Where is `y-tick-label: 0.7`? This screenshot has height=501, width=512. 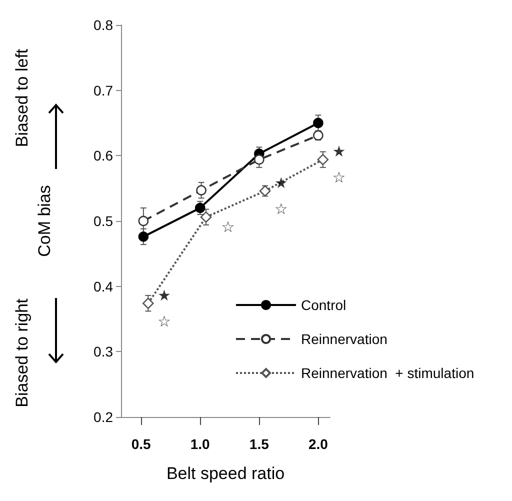
y-tick-label: 0.7 is located at coordinates (104, 90).